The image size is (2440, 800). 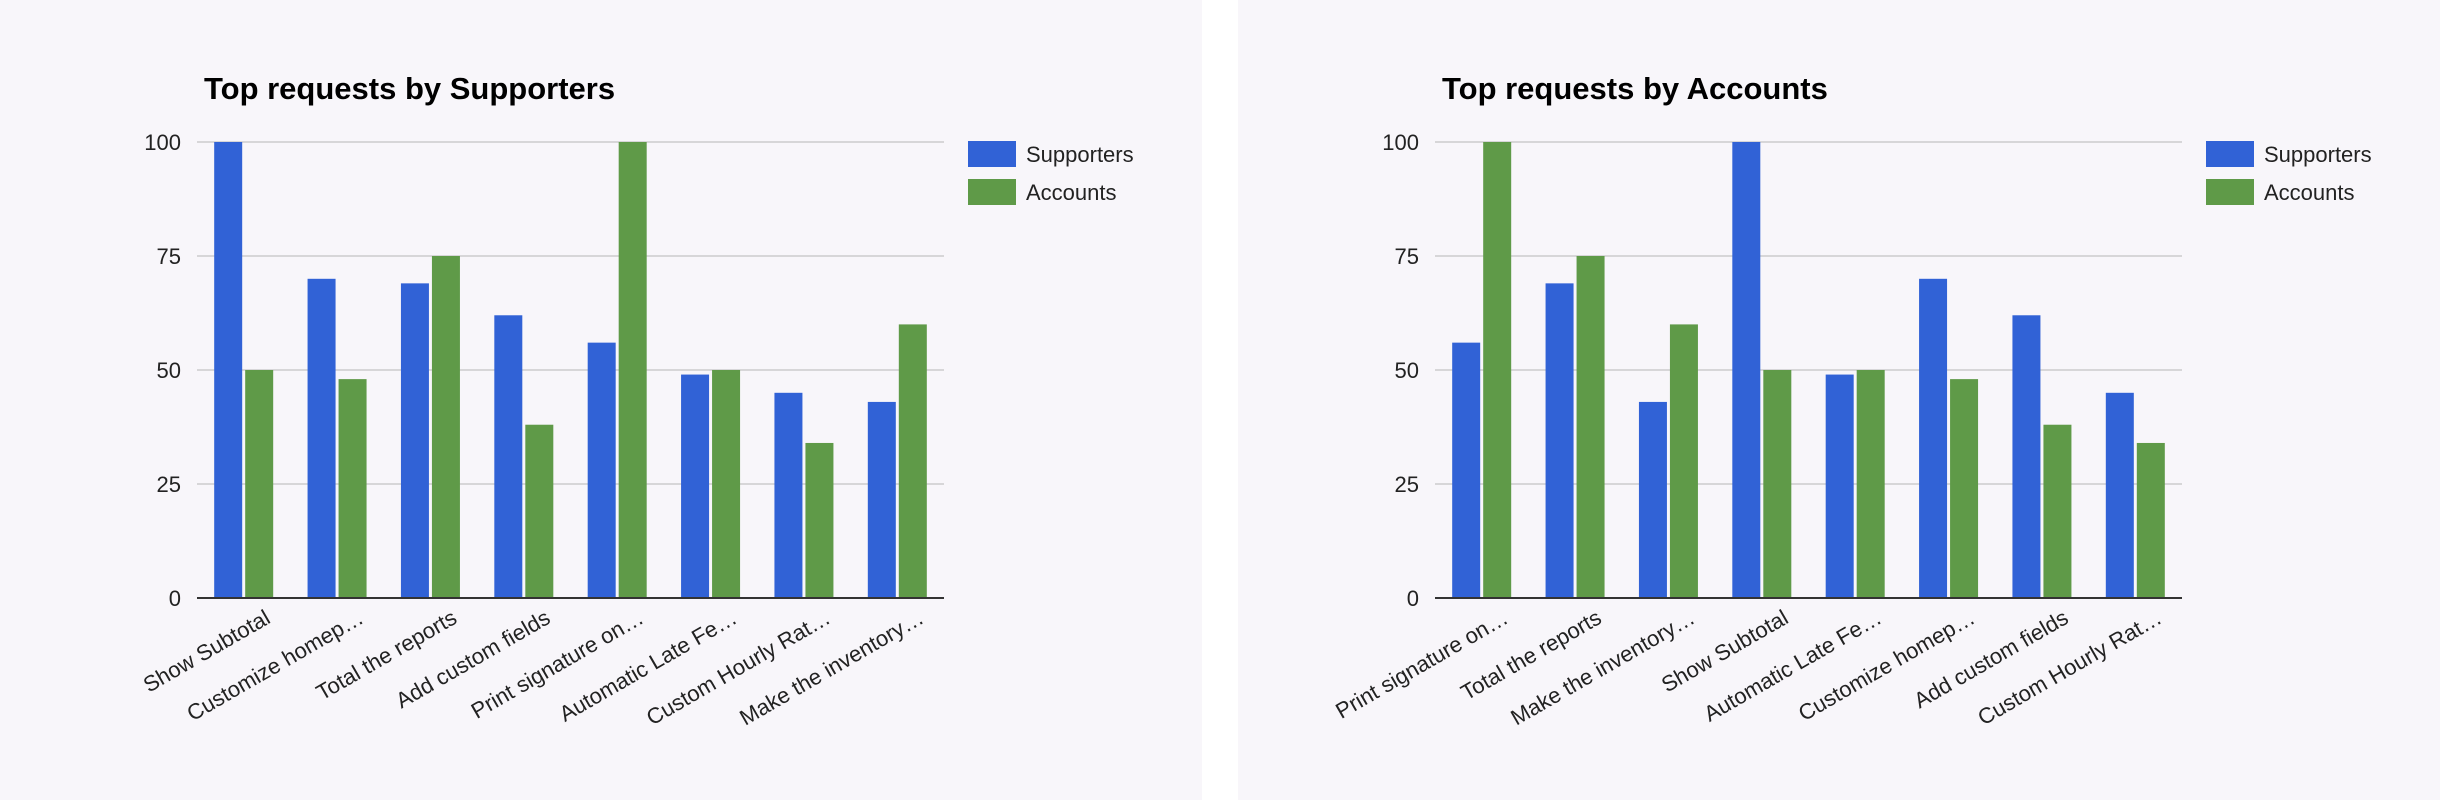 I want to click on chart-title: Top requests by Supporters, so click(x=409, y=88).